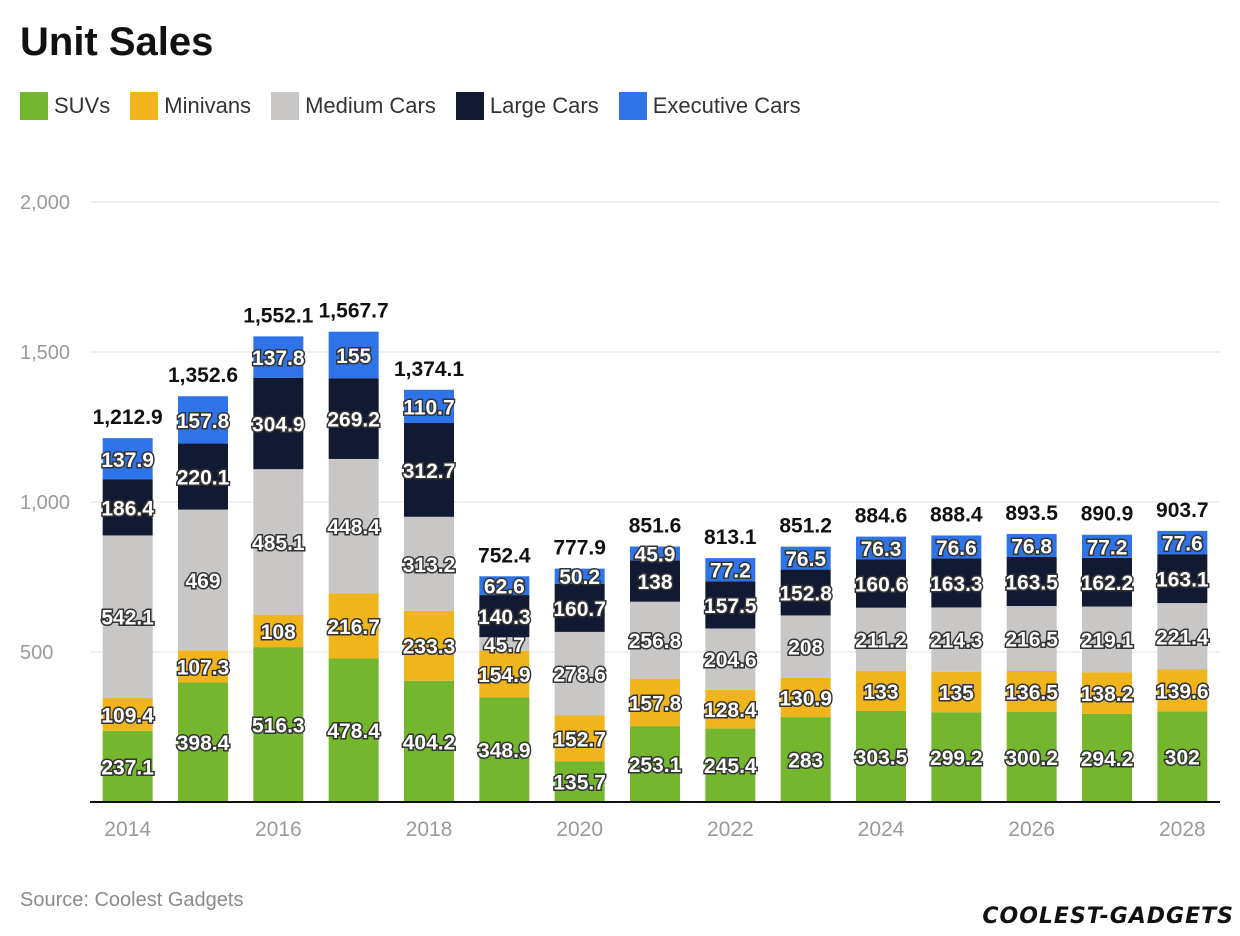  I want to click on data-label: 220.1, so click(203, 478).